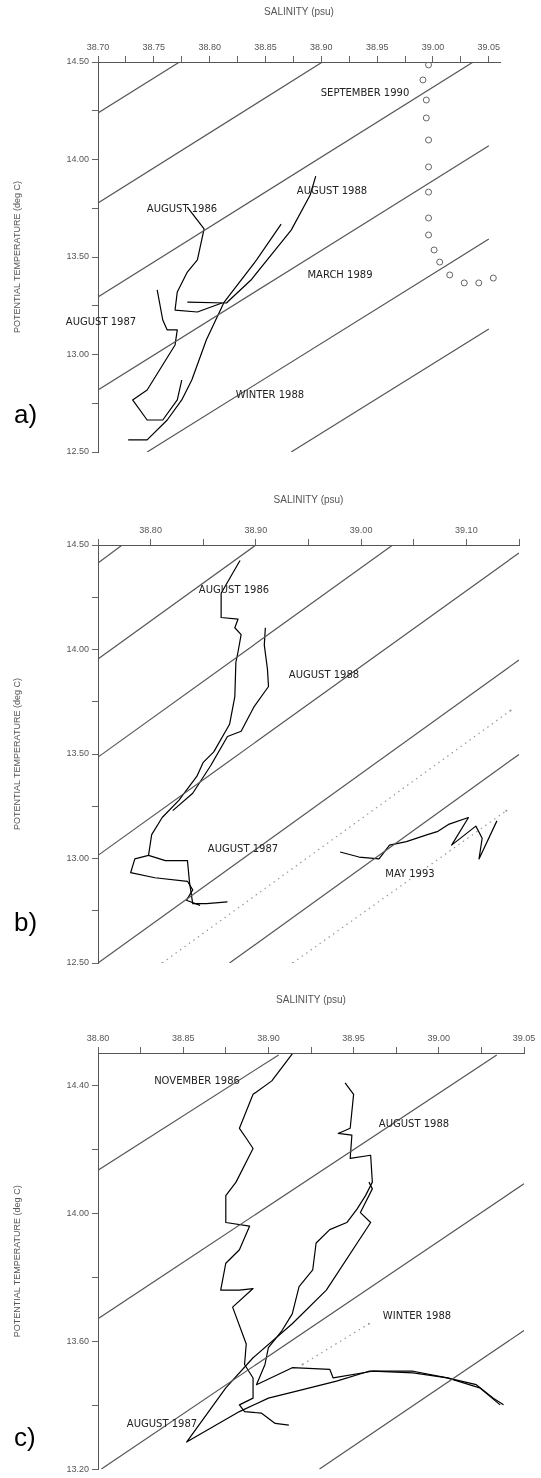 Image resolution: width=541 pixels, height=1478 pixels. Describe the element at coordinates (182, 209) in the screenshot. I see `annotation: AUGUST 1986` at that location.